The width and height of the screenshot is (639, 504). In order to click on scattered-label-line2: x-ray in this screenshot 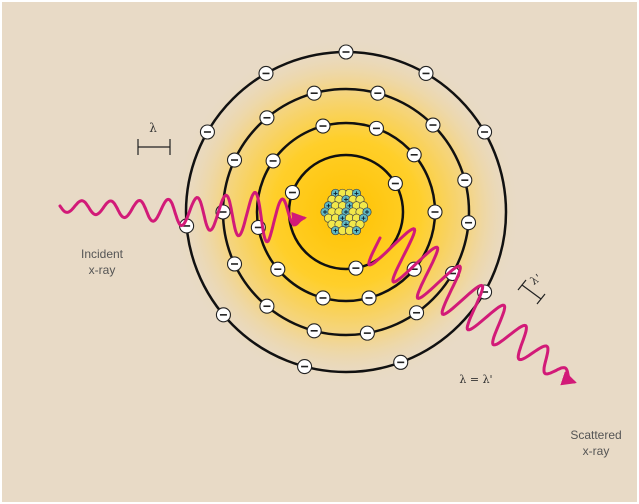, I will do `click(596, 451)`.